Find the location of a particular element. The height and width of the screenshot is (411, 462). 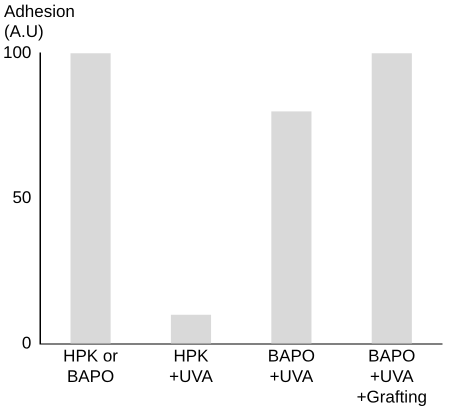

y-axis-title: Adhesion (A.U) is located at coordinates (39, 22).